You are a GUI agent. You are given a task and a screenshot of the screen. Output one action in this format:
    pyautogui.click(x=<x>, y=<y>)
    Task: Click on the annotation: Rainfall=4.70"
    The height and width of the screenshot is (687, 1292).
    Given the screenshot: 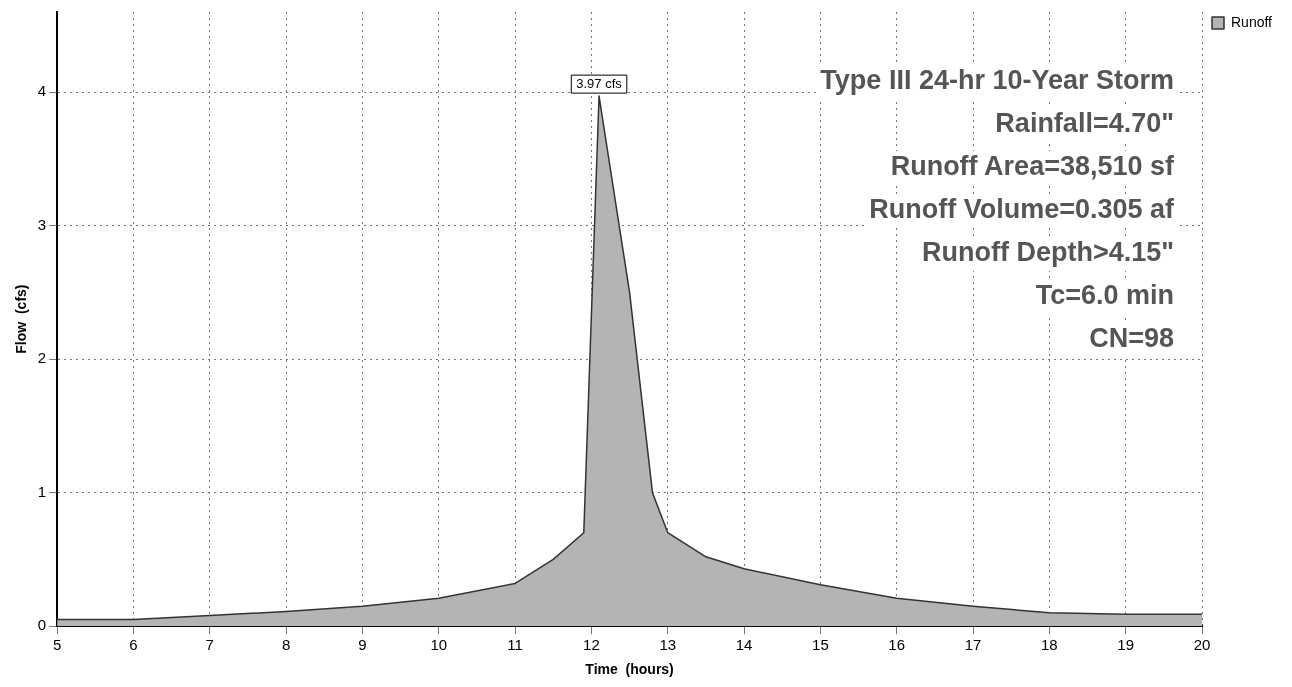 What is the action you would take?
    pyautogui.click(x=1084, y=123)
    